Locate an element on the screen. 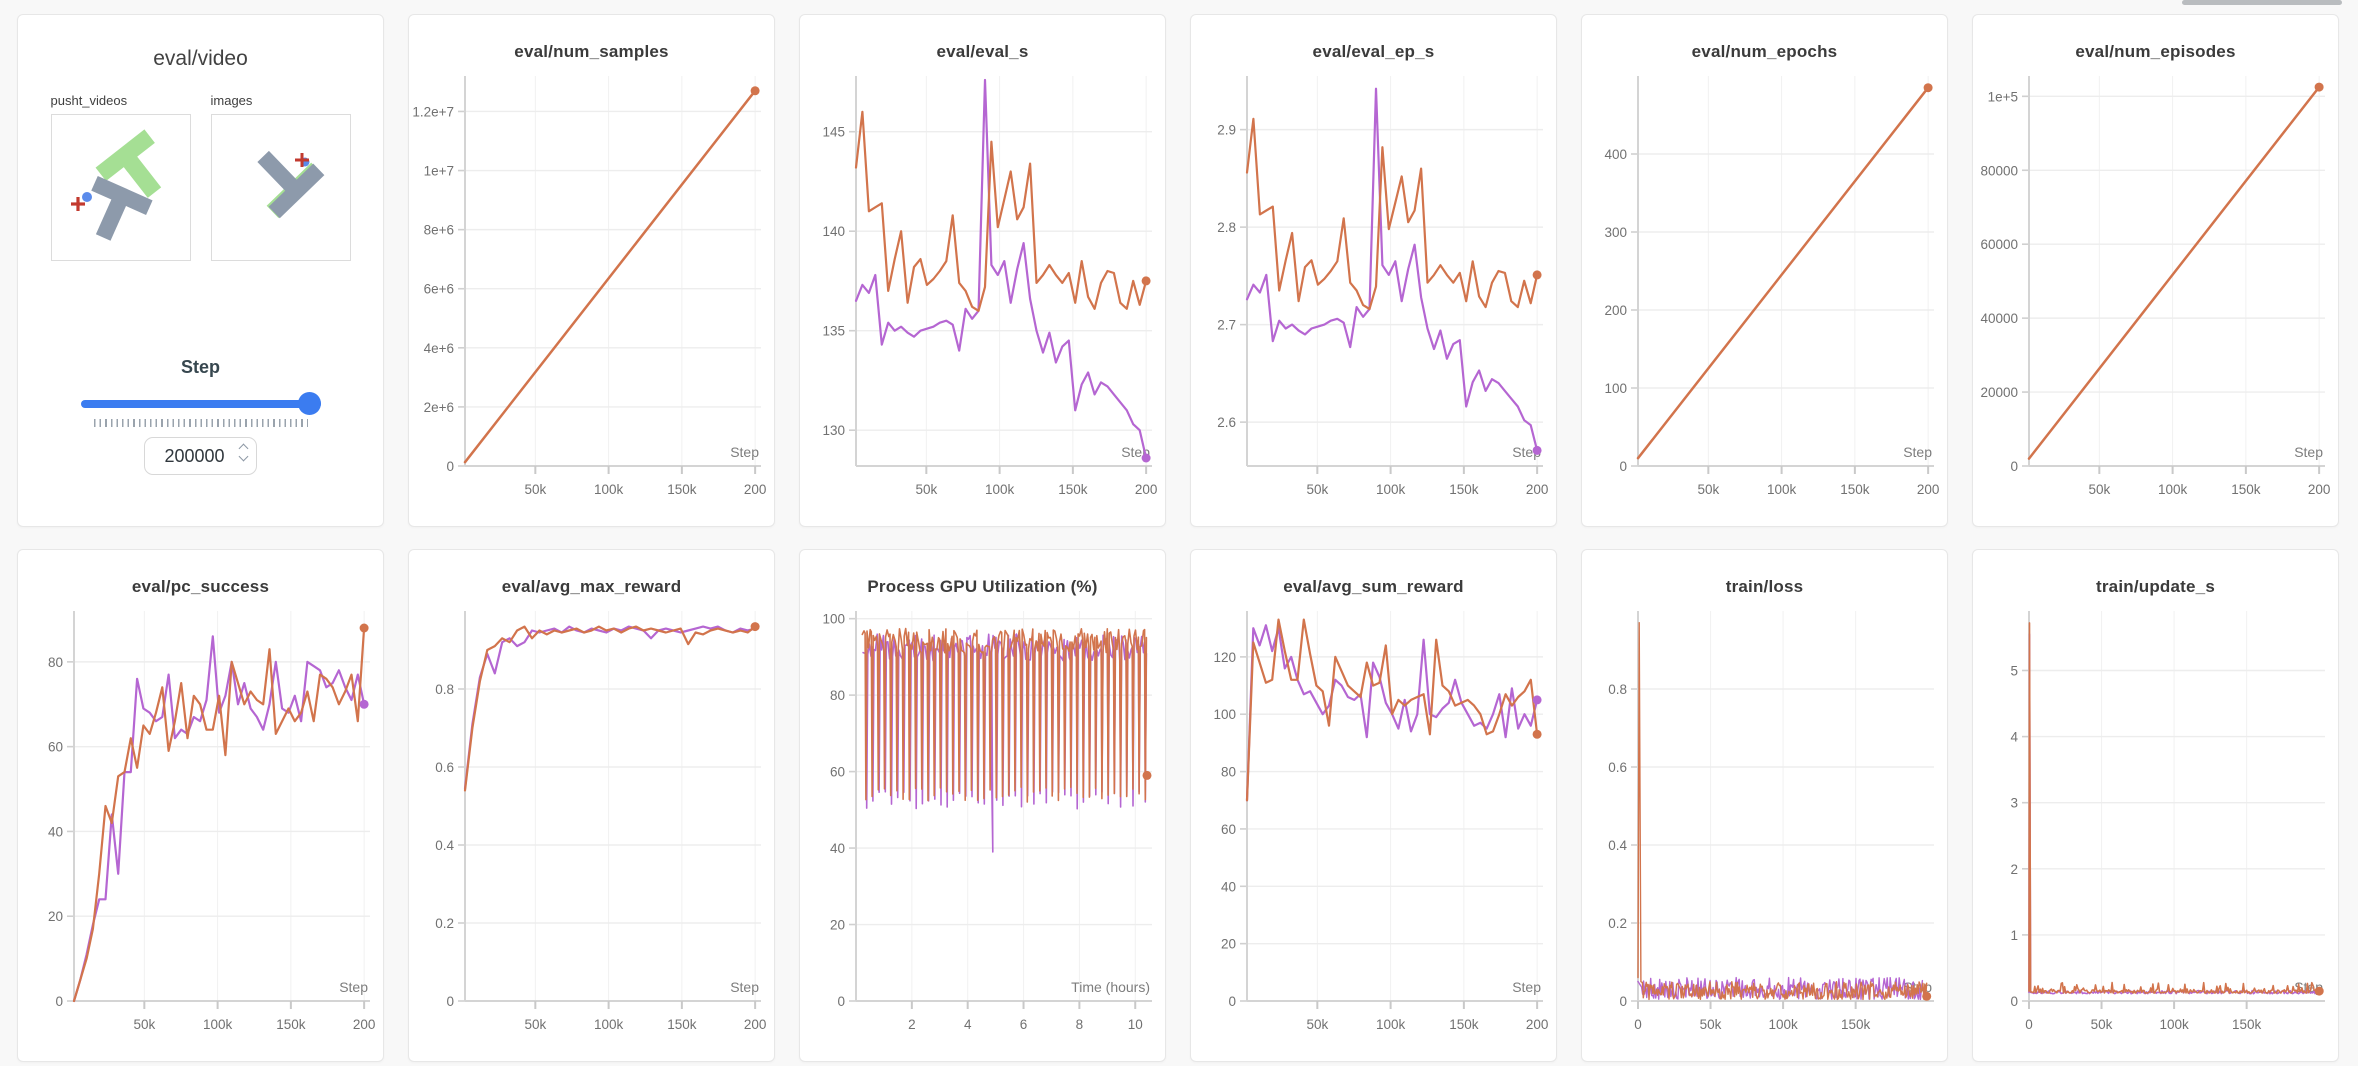 The height and width of the screenshot is (1066, 2358). svg-text: 1 is located at coordinates (2014, 935).